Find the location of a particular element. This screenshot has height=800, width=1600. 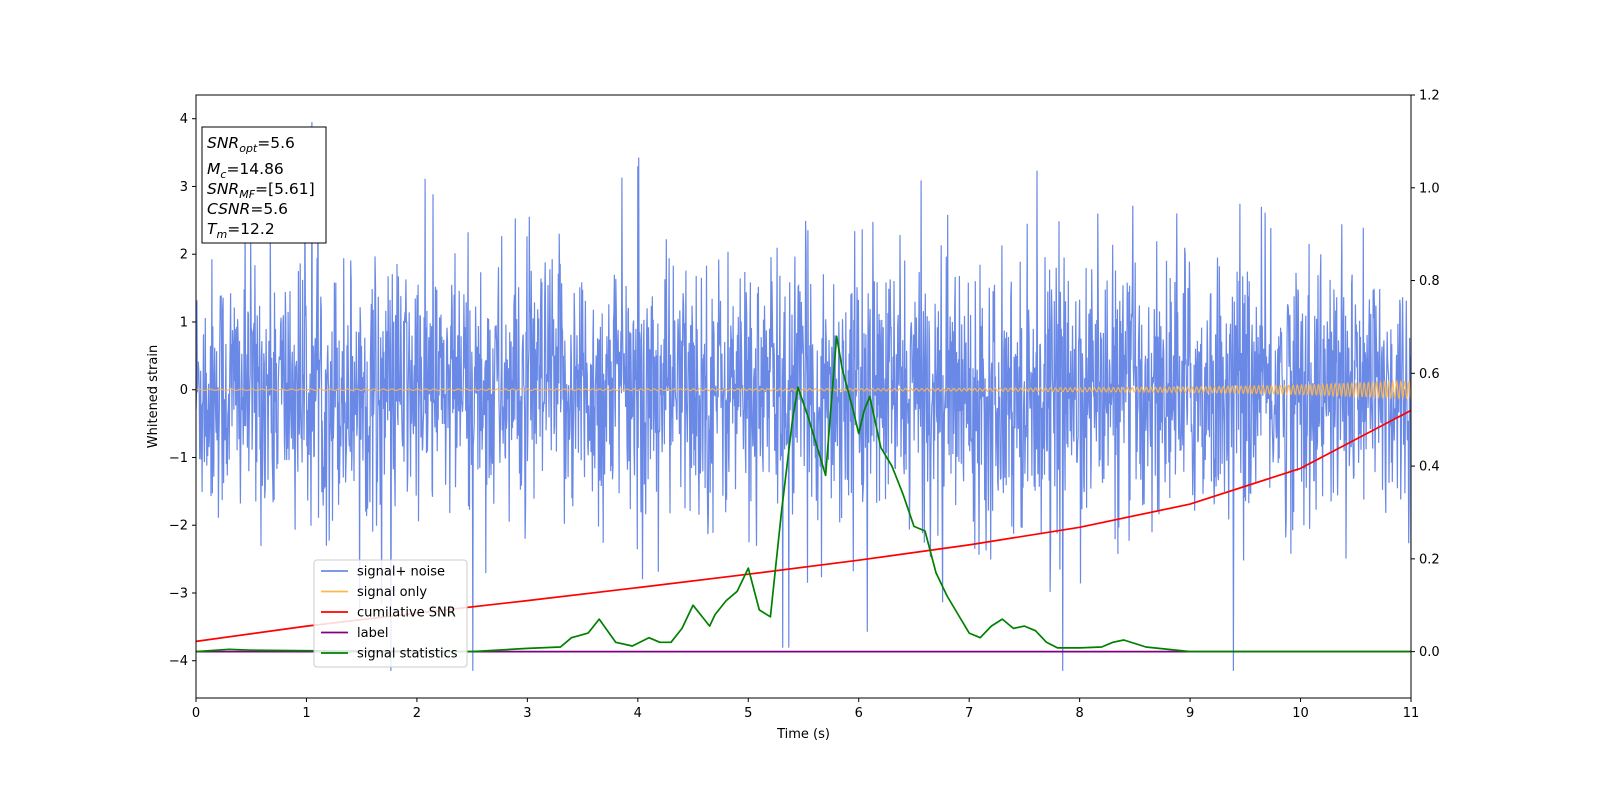

y-tick-label: −3 is located at coordinates (178, 593).